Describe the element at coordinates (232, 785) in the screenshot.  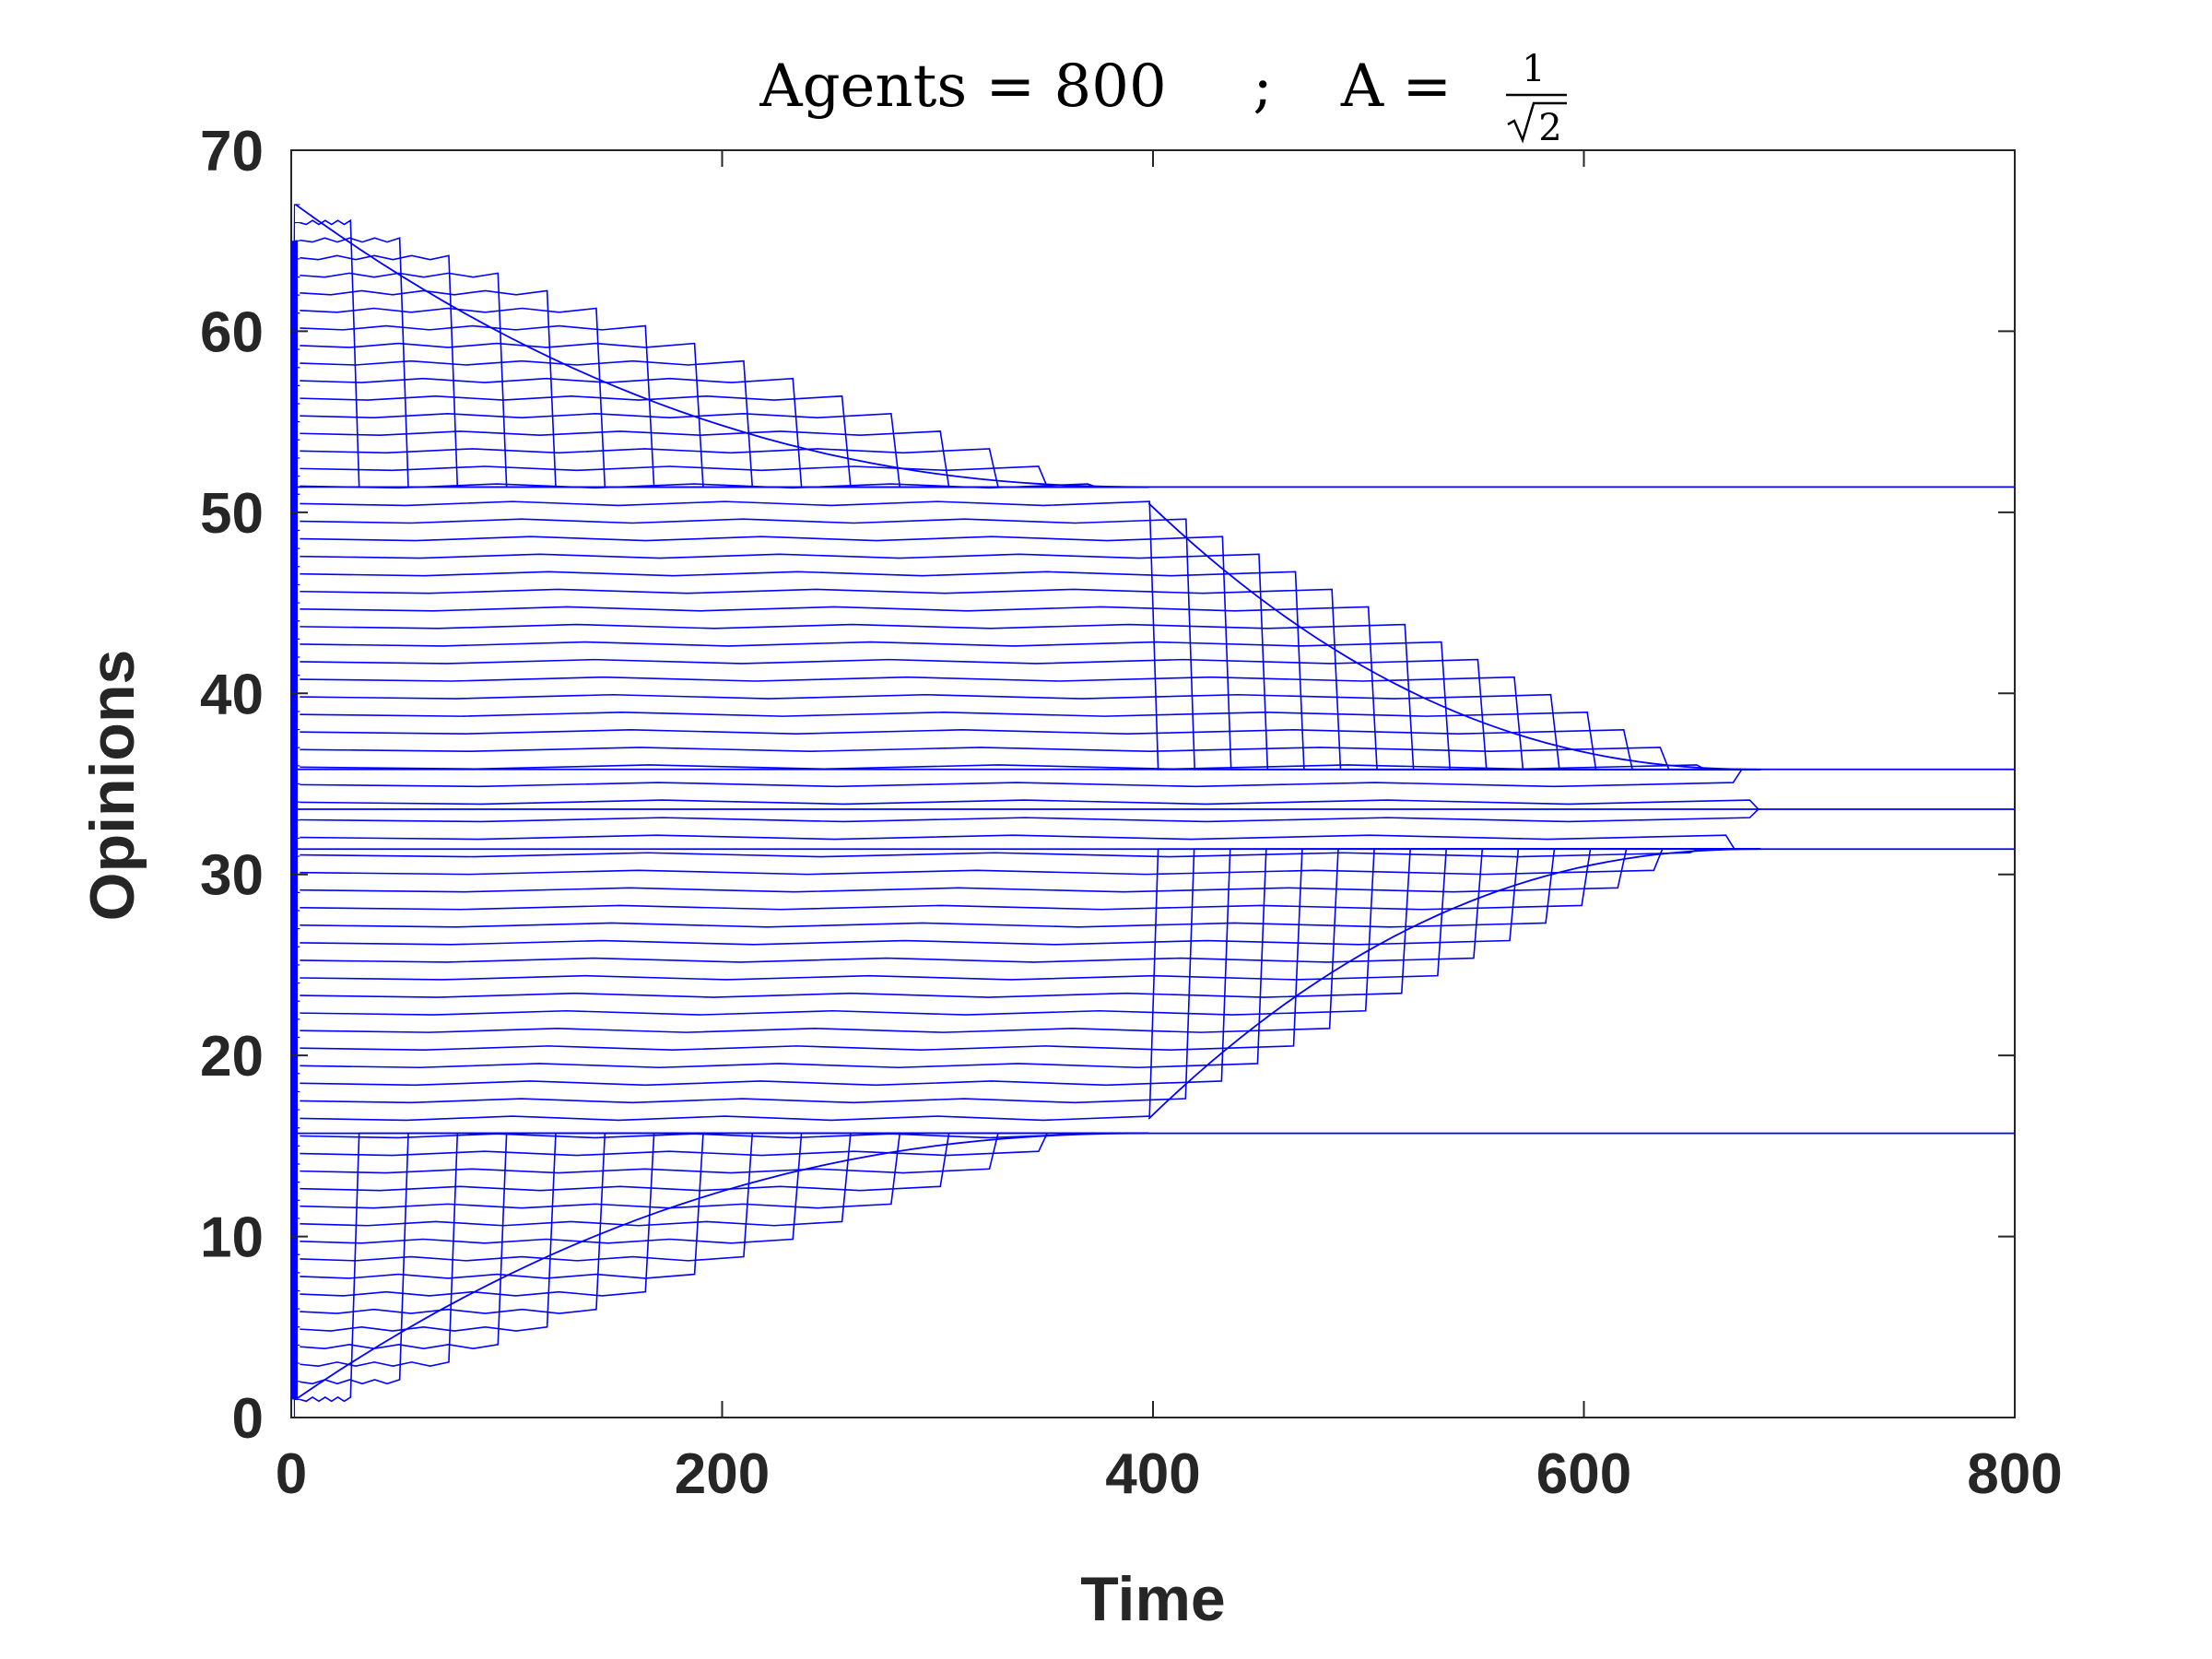
I see `y-tick-labels: 0 10 20 30 40 50 60 70` at that location.